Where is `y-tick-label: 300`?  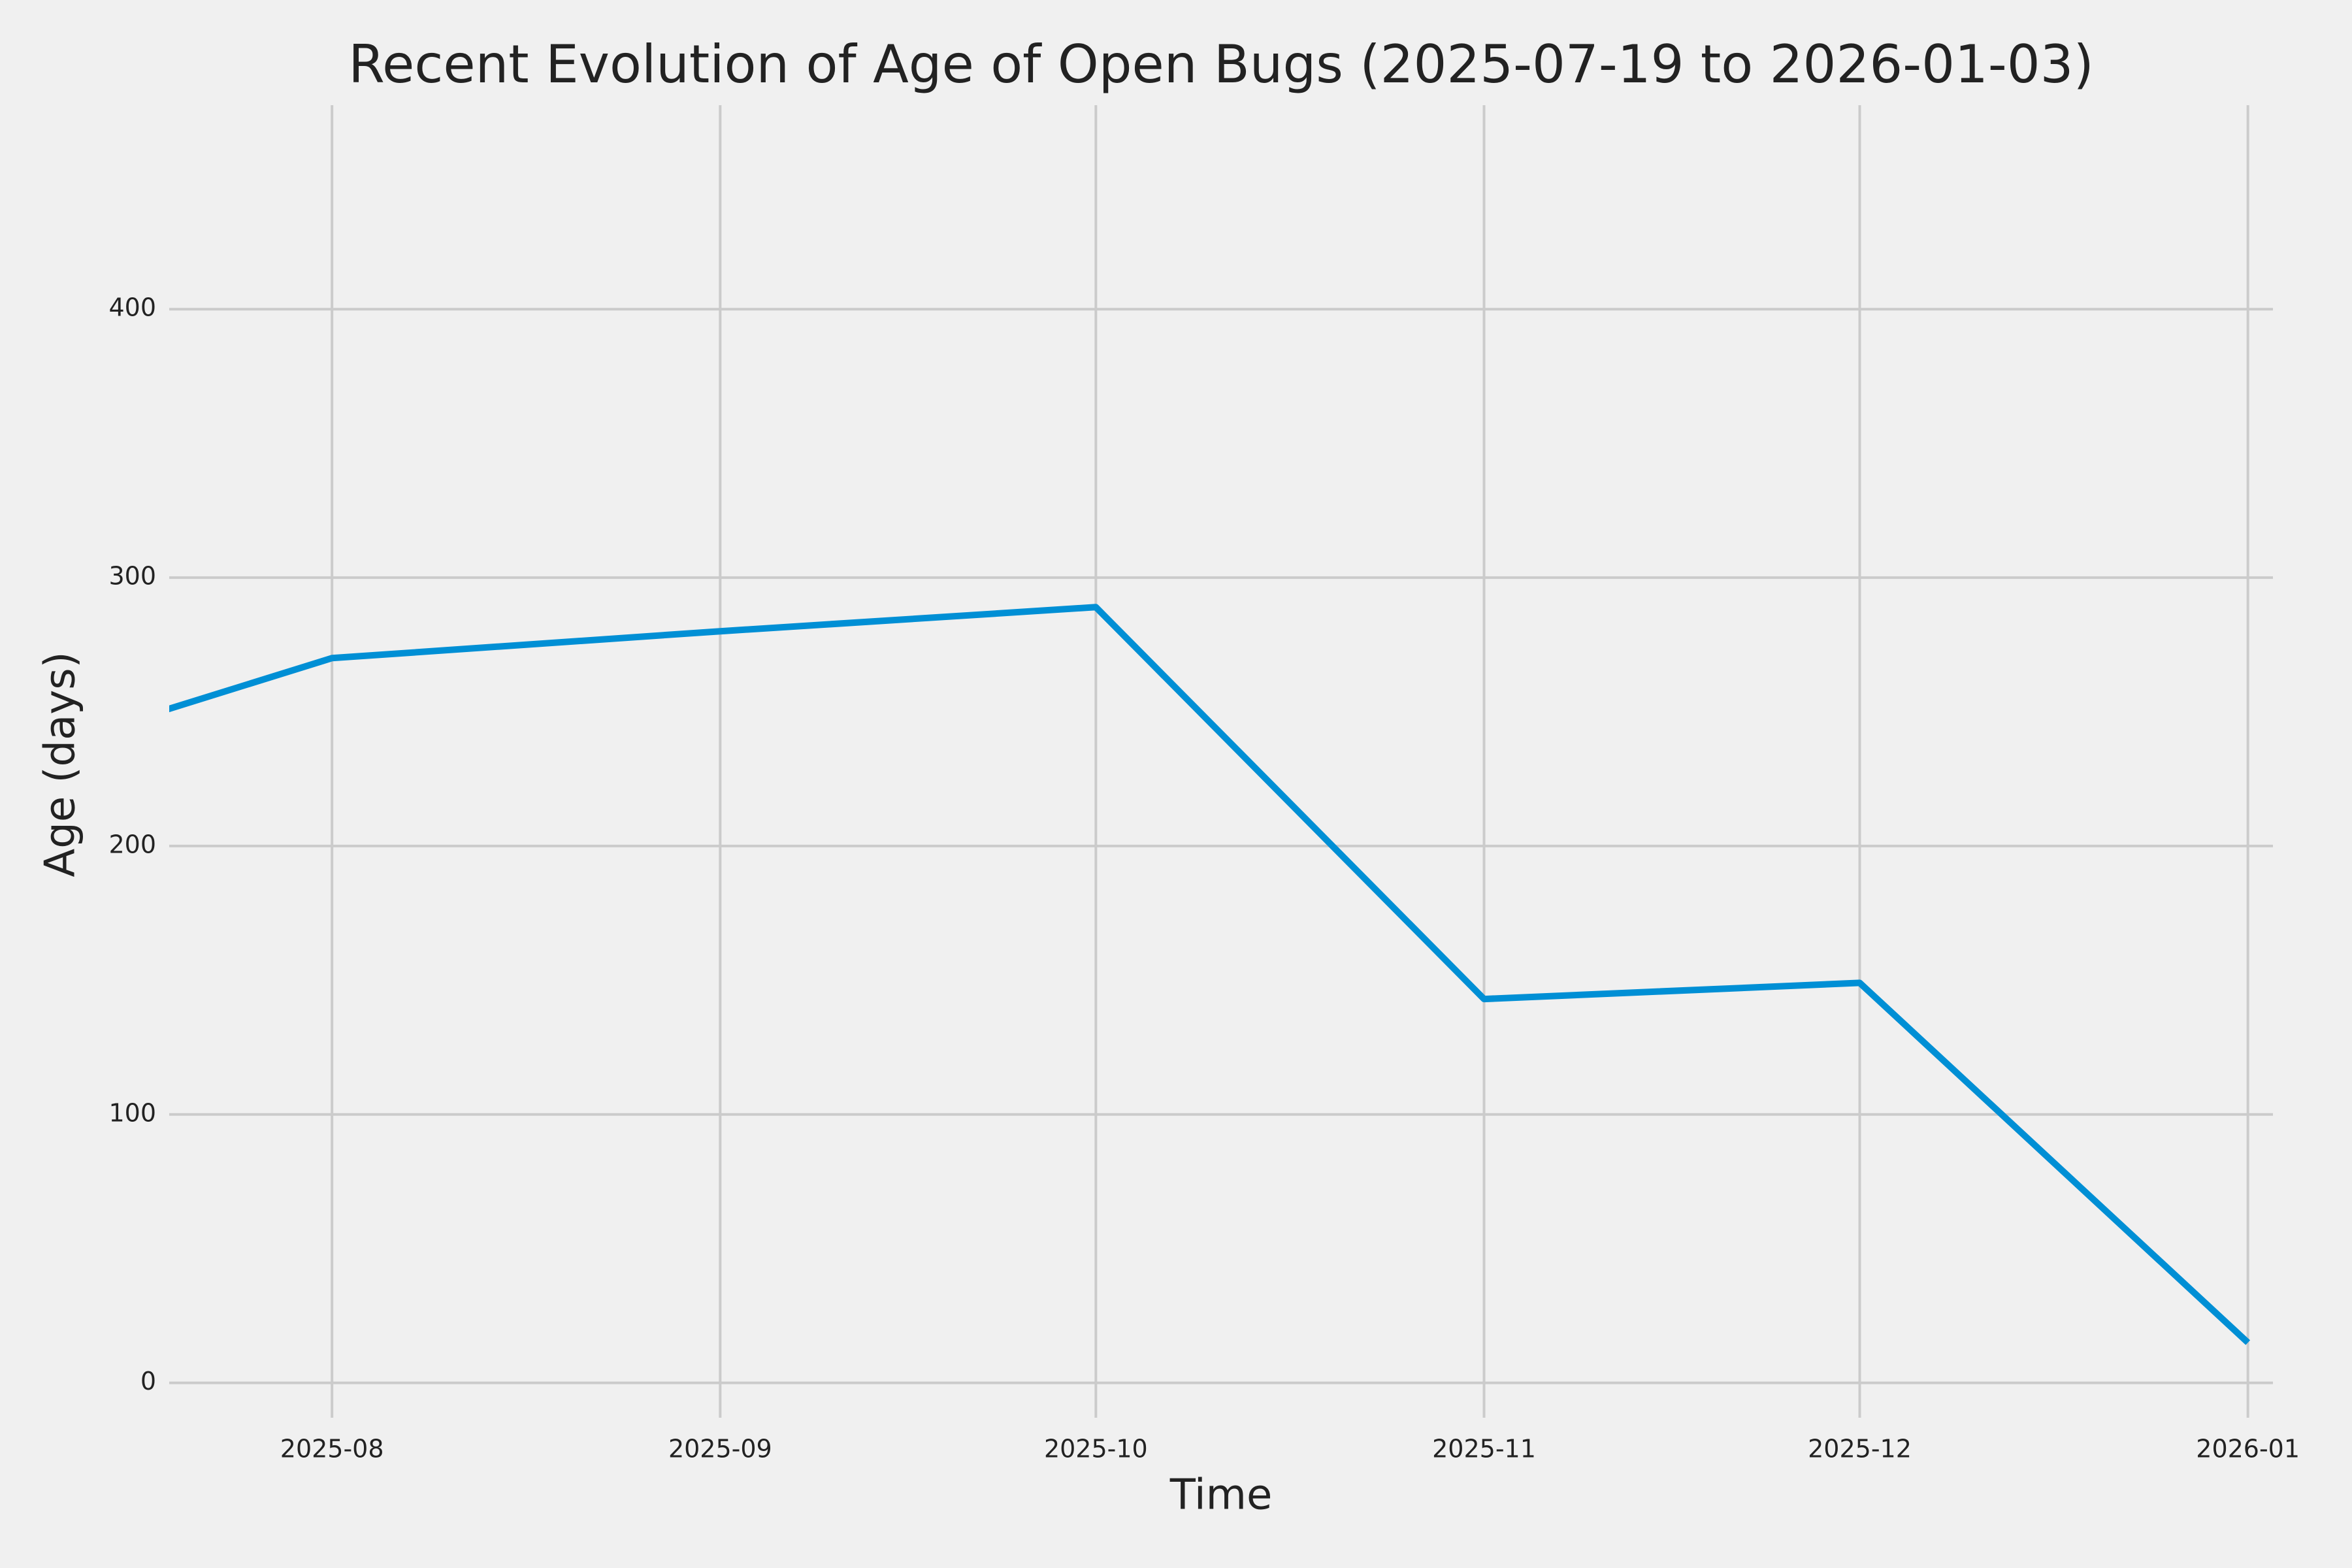
y-tick-label: 300 is located at coordinates (132, 576).